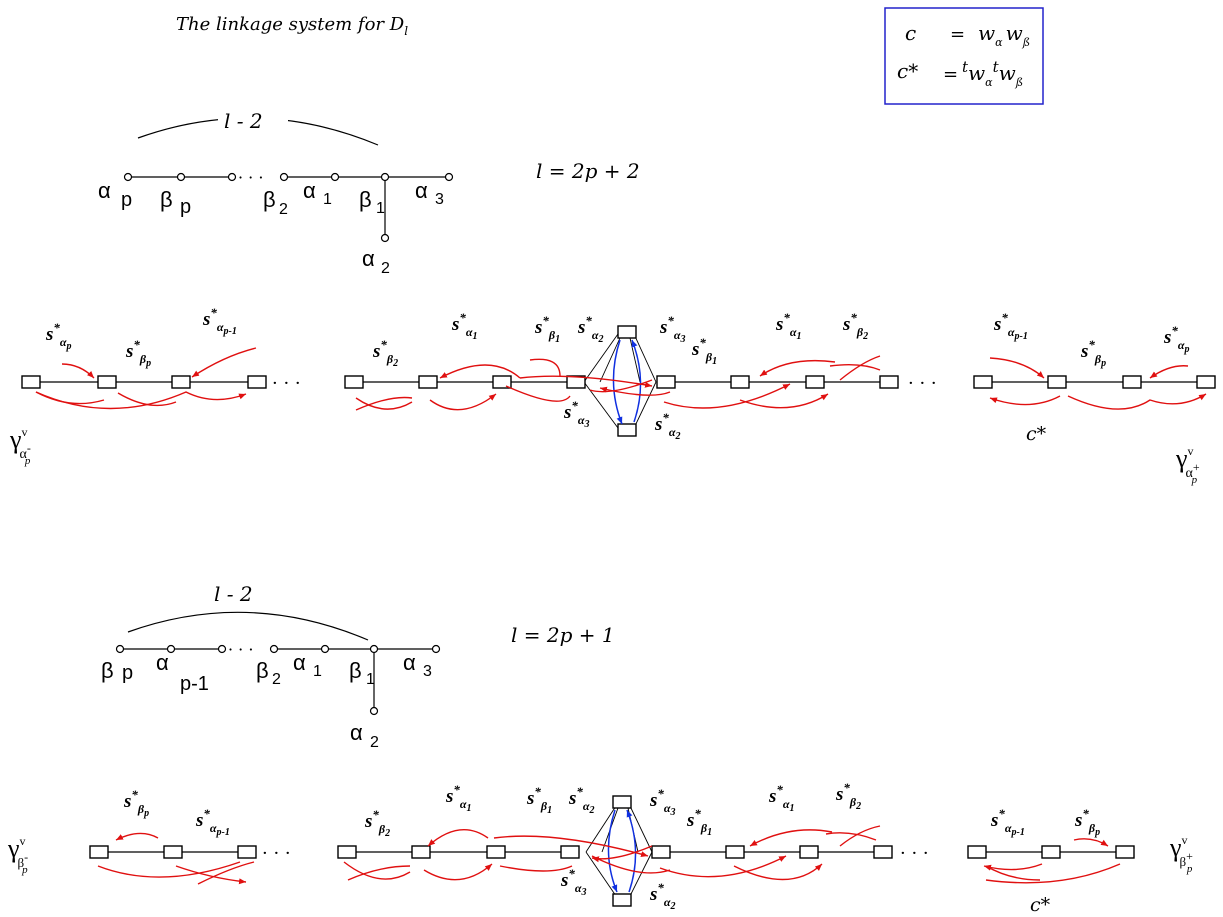 Image resolution: width=1223 pixels, height=917 pixels. I want to click on linkage-odd: · · · · · ·, so click(600, 848).